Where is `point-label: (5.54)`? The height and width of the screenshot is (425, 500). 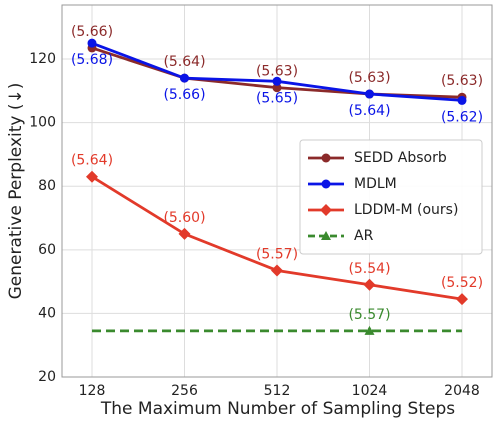
point-label: (5.54) is located at coordinates (369, 269).